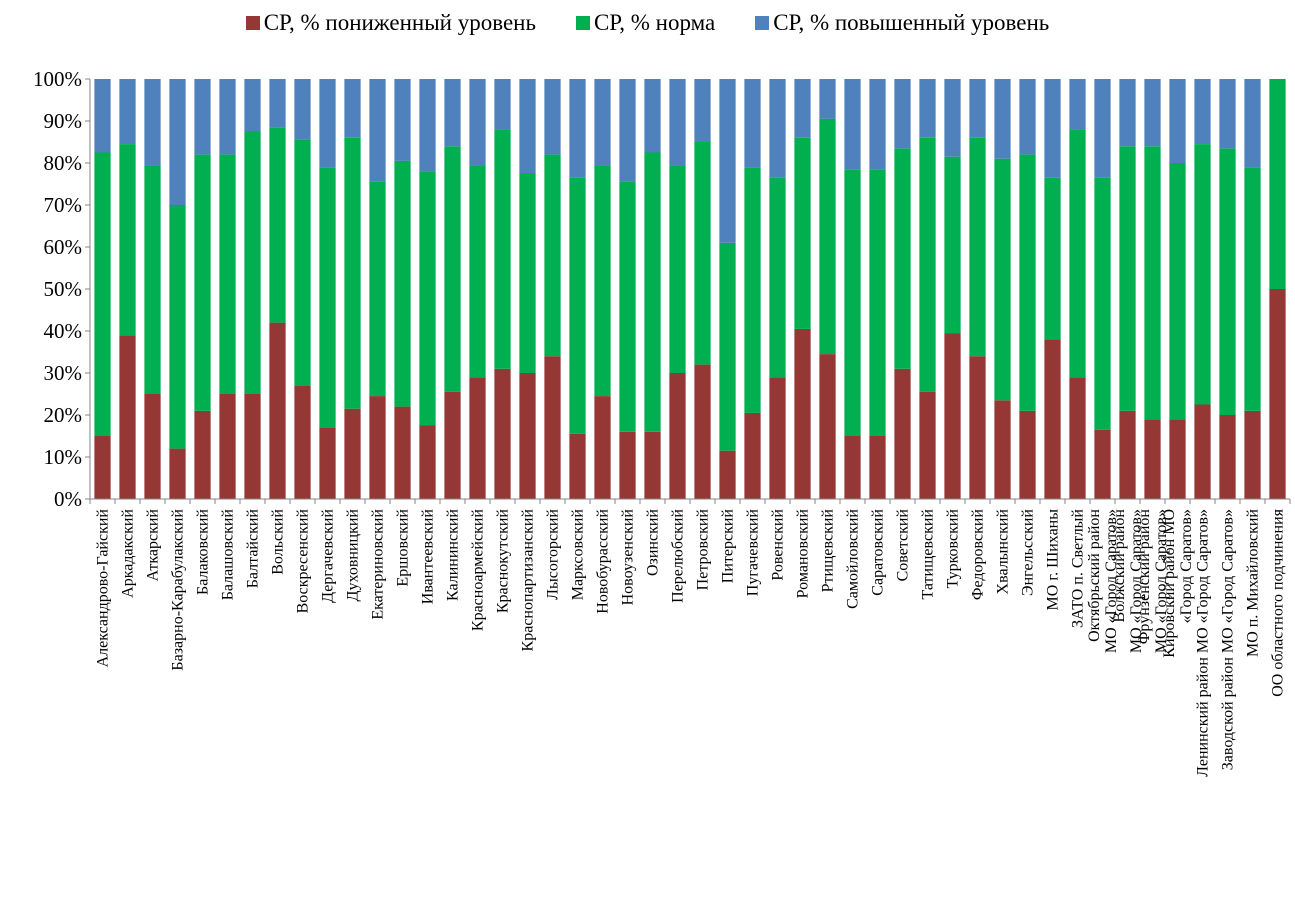  I want to click on x-category-label: Фрунзенский район МО «Город Саратов», so click(1153, 581).